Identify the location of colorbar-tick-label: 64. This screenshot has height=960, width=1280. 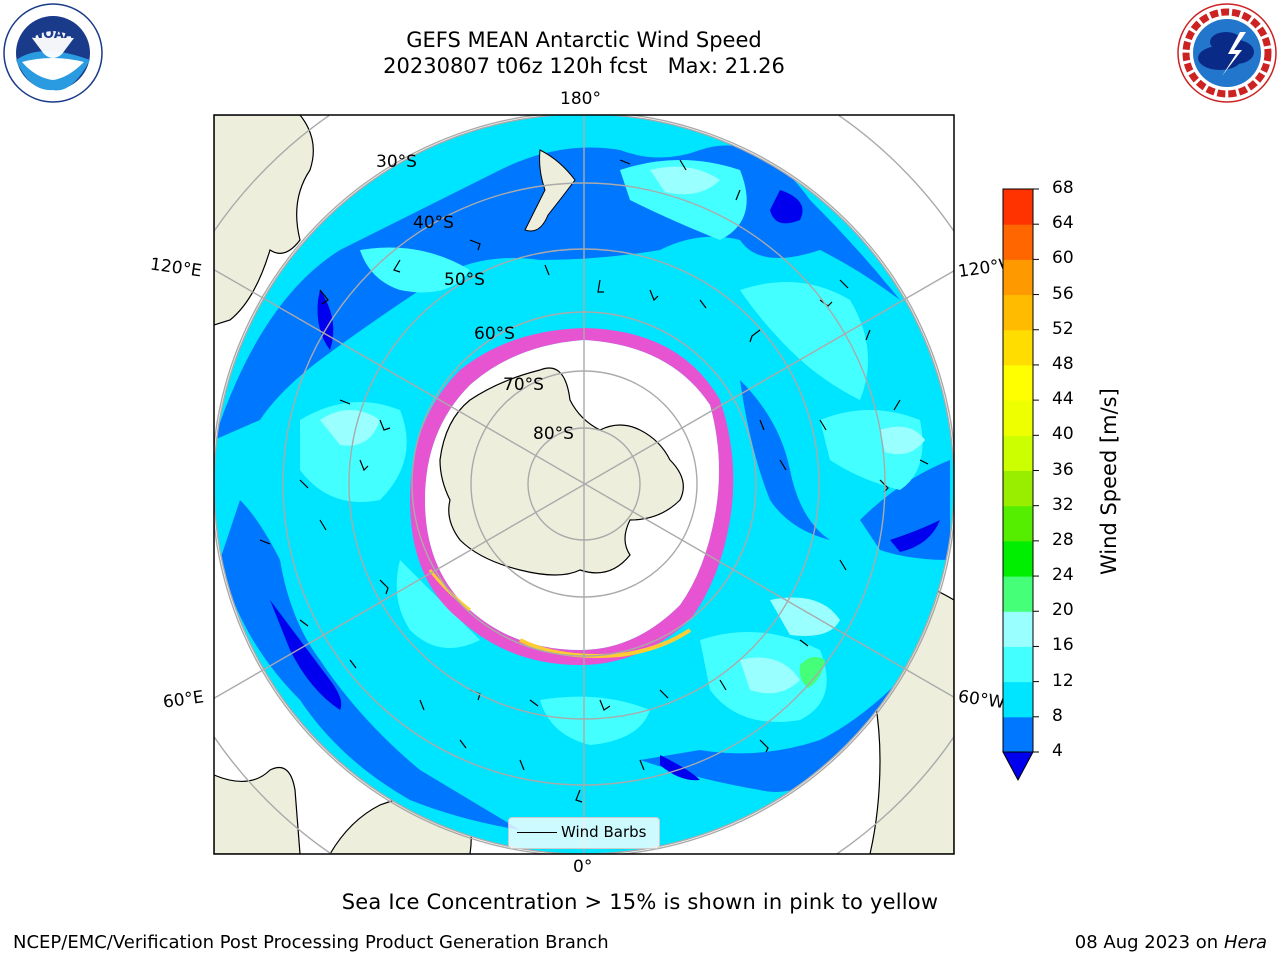
(1063, 223).